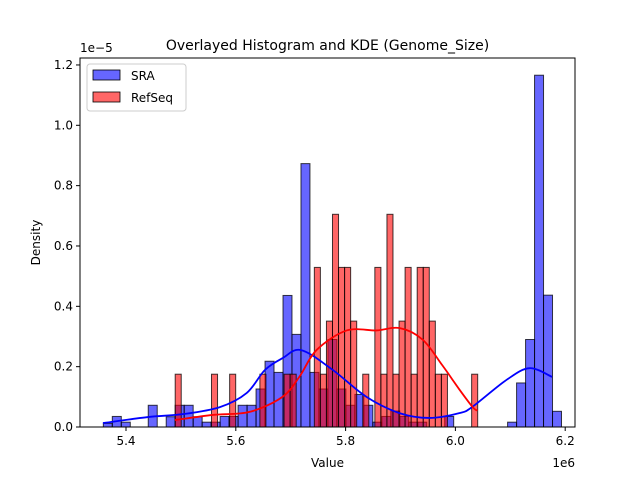 This screenshot has width=640, height=480. Describe the element at coordinates (345, 441) in the screenshot. I see `x-tick-label: 5.8` at that location.